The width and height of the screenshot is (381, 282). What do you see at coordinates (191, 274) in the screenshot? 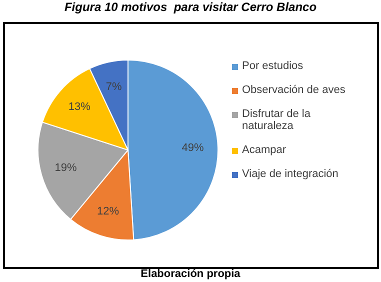
I see `text: Elaboración propia` at bounding box center [191, 274].